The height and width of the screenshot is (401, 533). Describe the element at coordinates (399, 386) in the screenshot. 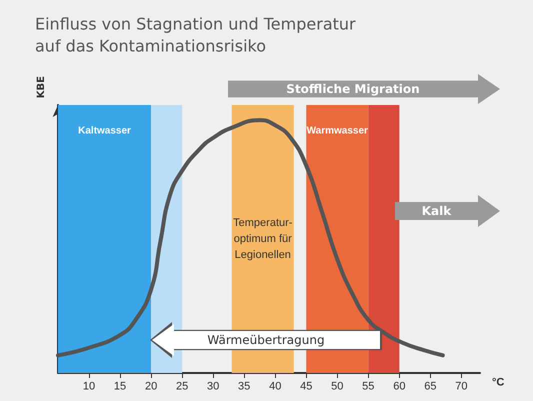

I see `x-tick-label: 60` at that location.